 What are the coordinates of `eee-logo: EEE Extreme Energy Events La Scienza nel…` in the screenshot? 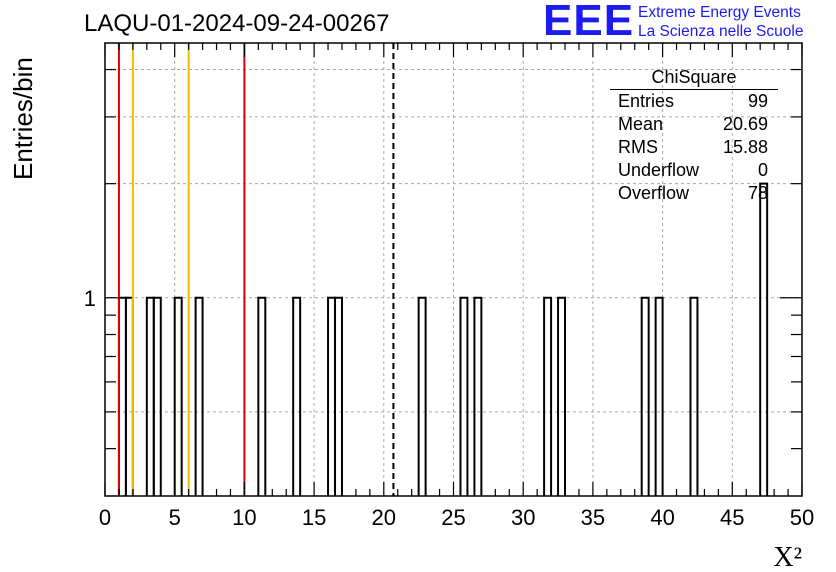 It's located at (688, 22).